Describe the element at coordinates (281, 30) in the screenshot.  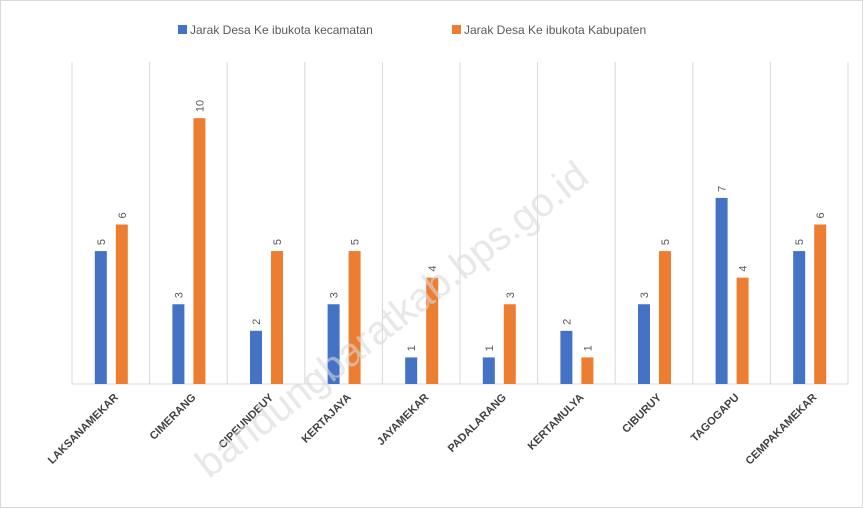
I see `legend-label: Jarak Desa Ke ibukota kecamatan` at that location.